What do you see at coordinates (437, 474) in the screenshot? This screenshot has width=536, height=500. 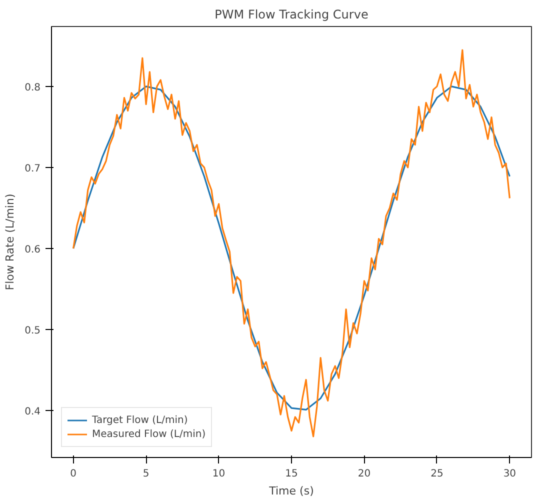 I see `x-tick-label: 25` at bounding box center [437, 474].